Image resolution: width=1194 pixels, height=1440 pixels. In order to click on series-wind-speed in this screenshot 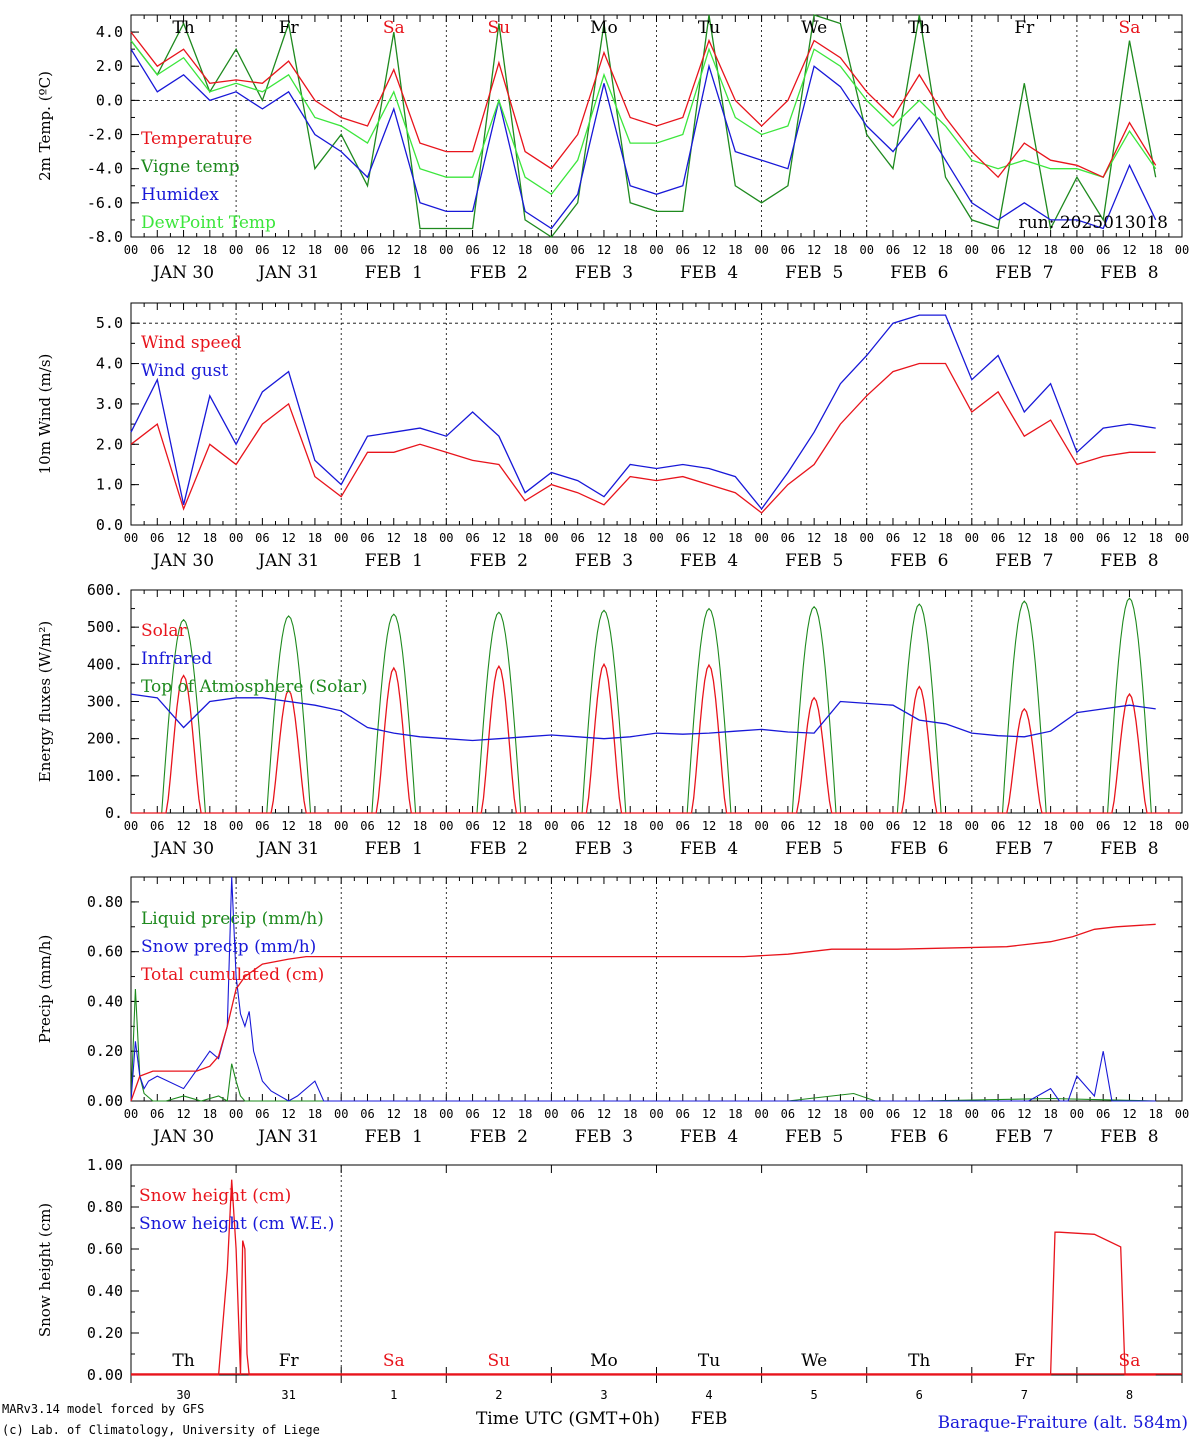, I will do `click(643, 438)`.